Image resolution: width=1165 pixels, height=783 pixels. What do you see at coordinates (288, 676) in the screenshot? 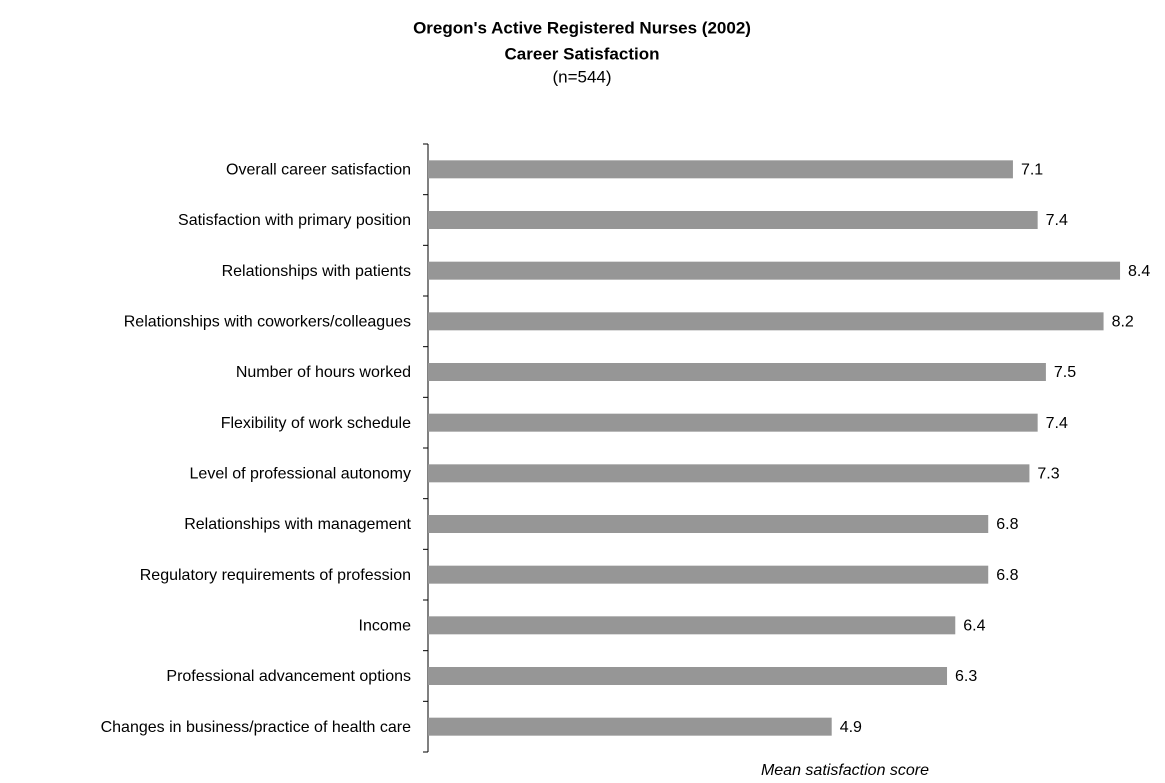
I see `y-tick-label: Professional advancement options` at bounding box center [288, 676].